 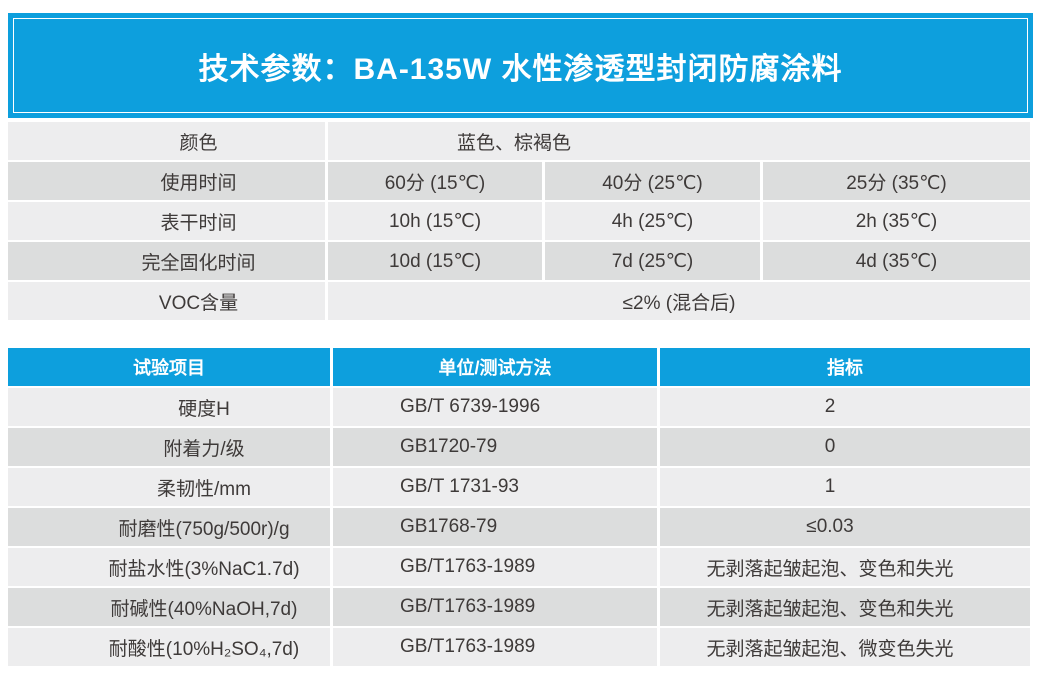 I want to click on spec-value-span-cell: 蓝色、棕褐色, so click(x=679, y=141).